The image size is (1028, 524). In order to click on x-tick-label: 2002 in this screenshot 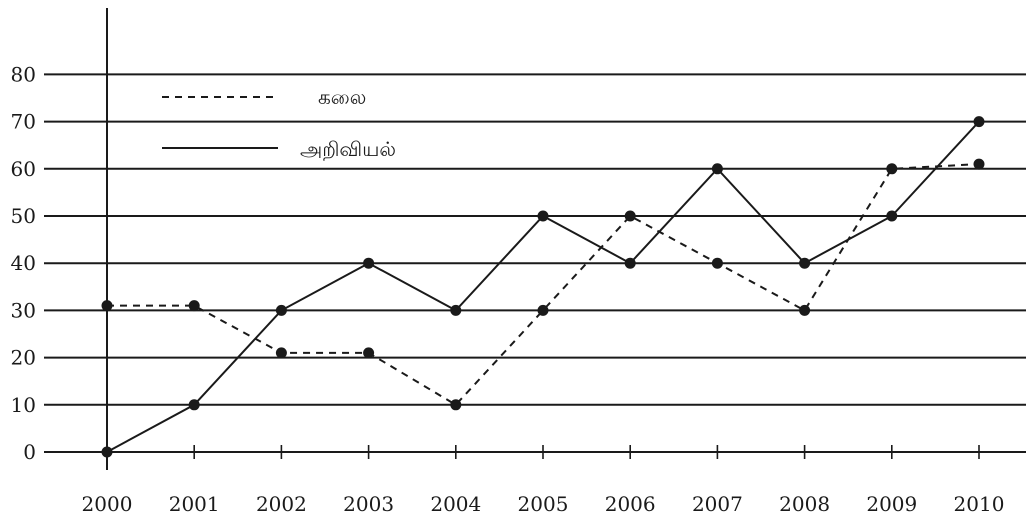, I will do `click(281, 504)`.